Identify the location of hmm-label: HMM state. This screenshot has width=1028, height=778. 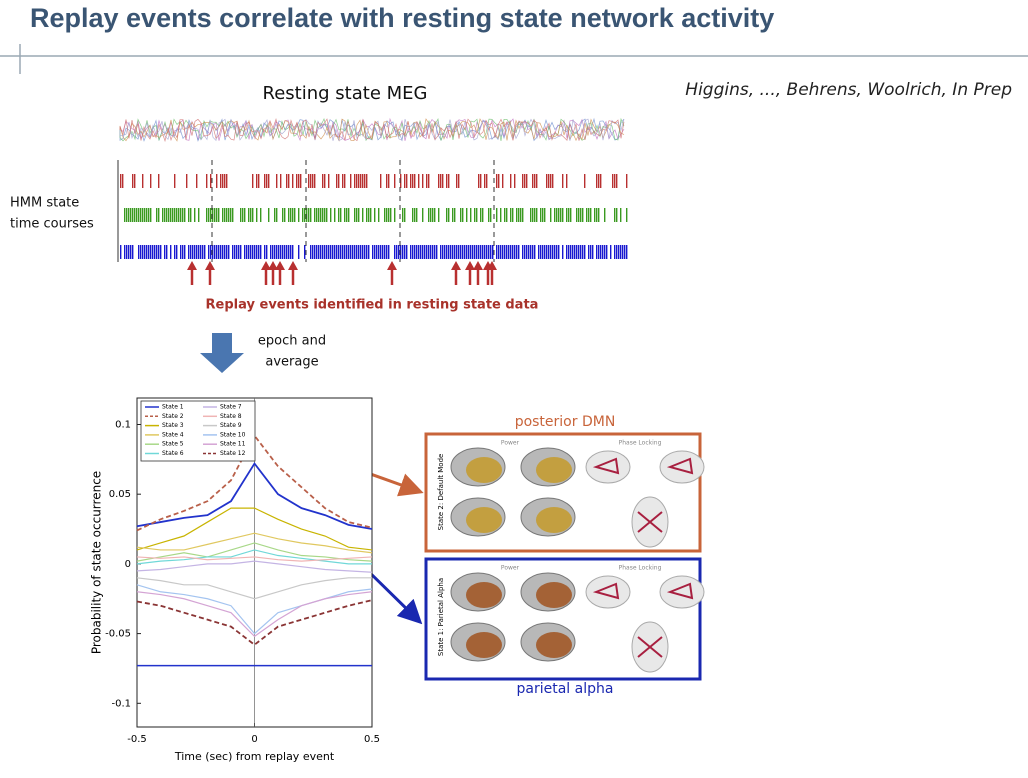
(44, 203).